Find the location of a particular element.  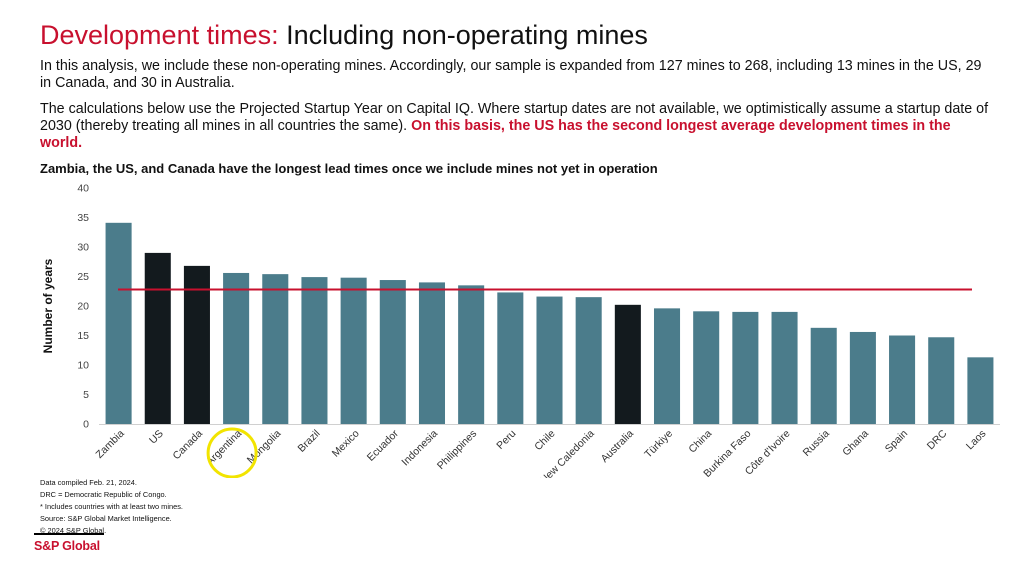

sp-global-logo: S&P Global is located at coordinates (67, 546).